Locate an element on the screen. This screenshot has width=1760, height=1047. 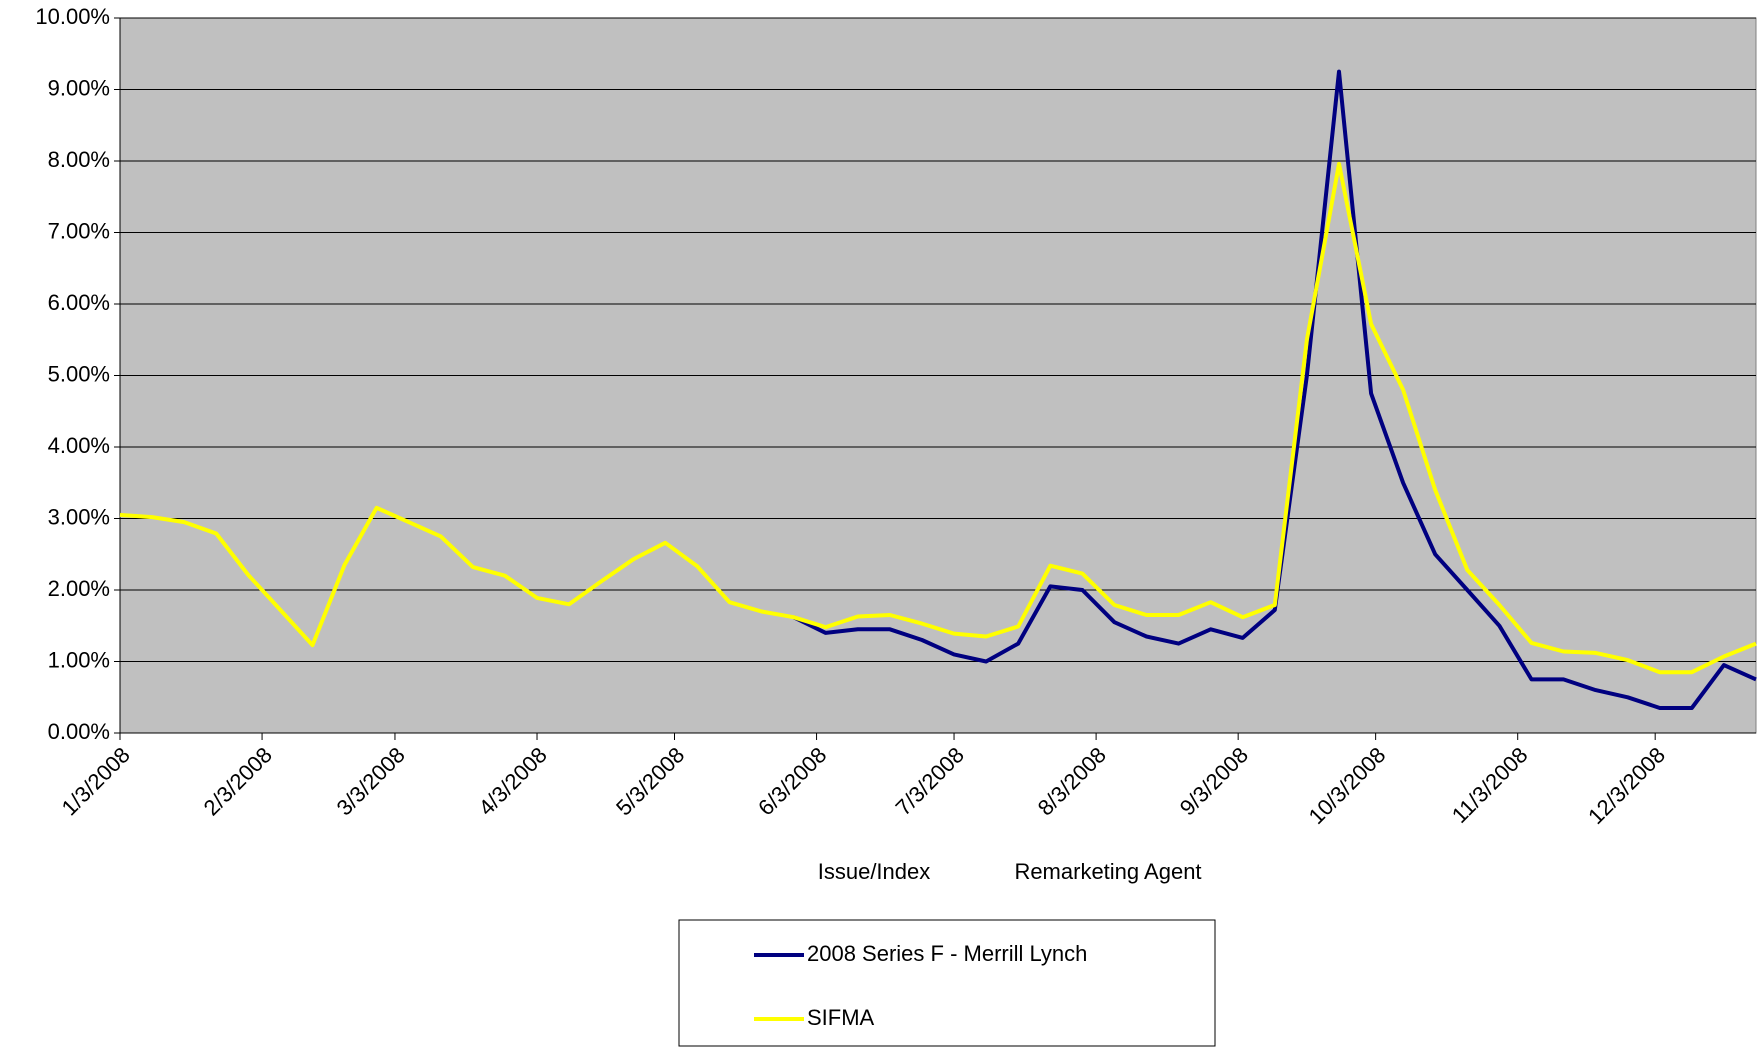
y-tick-label: 4.00% is located at coordinates (79, 445).